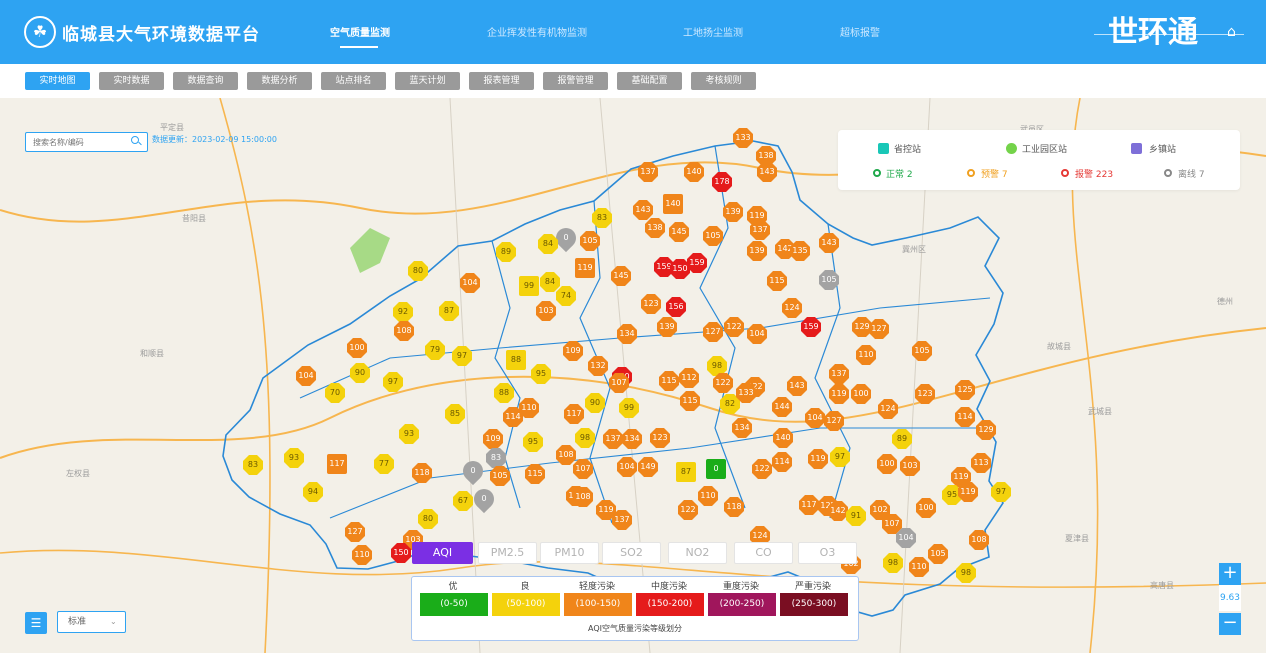 This screenshot has height=653, width=1266. What do you see at coordinates (782, 407) in the screenshot?
I see `station-marker: 144` at bounding box center [782, 407].